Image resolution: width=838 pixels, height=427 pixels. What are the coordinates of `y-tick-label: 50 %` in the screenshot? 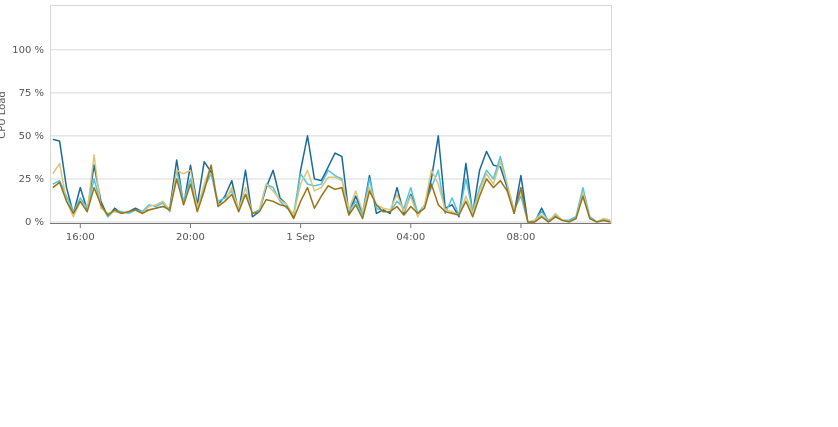 It's located at (31, 136).